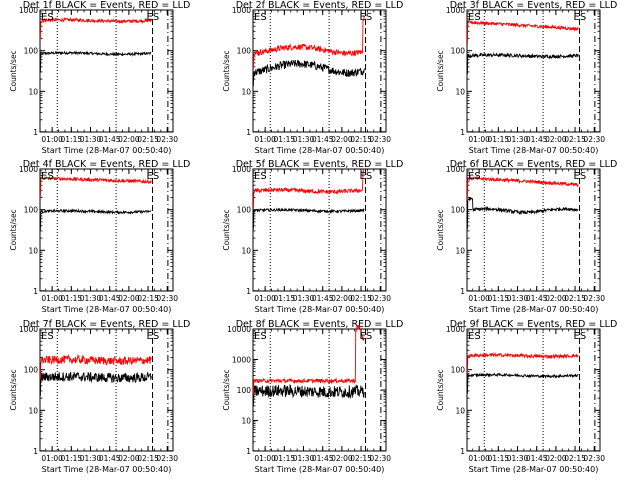  Describe the element at coordinates (534, 5) in the screenshot. I see `chart-title: Det 3f BLACK = Events, RED = LLD` at that location.